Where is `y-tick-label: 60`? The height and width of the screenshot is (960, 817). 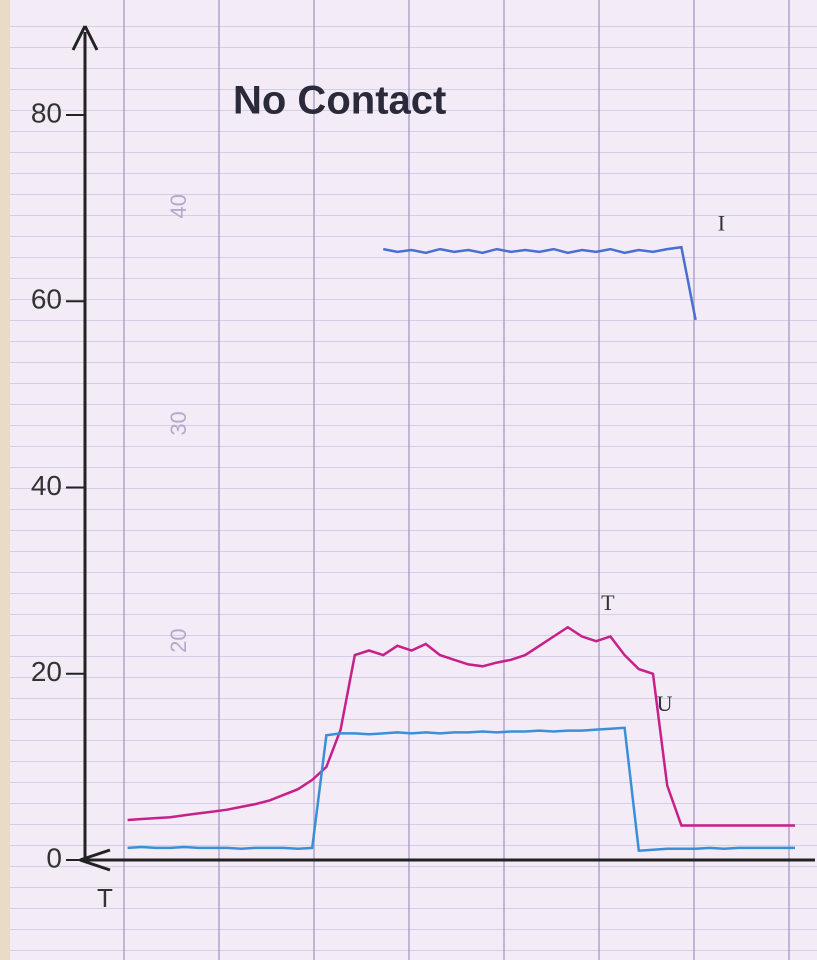 y-tick-label: 60 is located at coordinates (46, 299).